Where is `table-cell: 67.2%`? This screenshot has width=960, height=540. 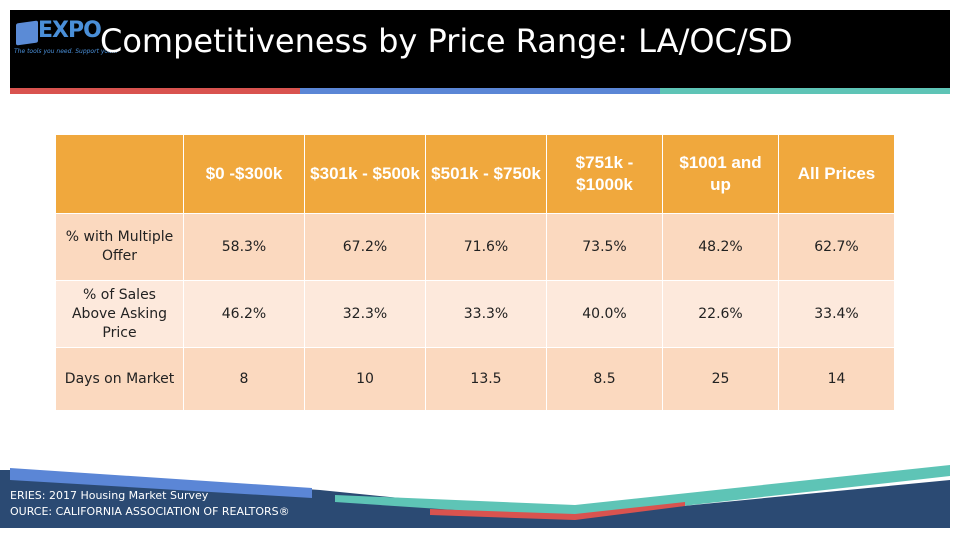
table-cell: 67.2% is located at coordinates (365, 247).